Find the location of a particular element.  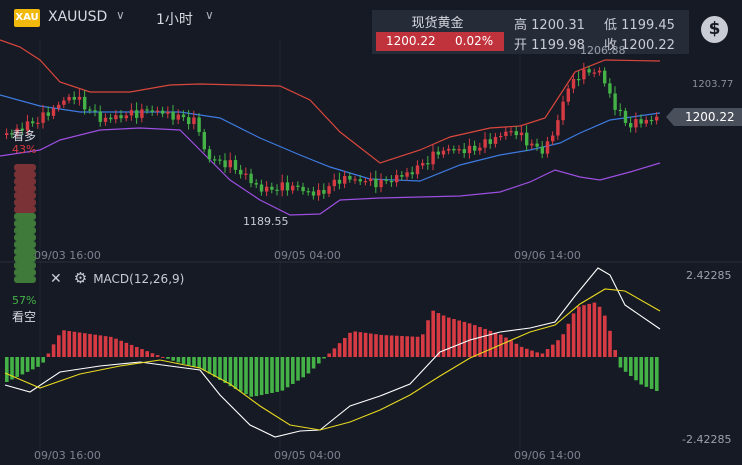

quote-change: 0.02% is located at coordinates (474, 41).